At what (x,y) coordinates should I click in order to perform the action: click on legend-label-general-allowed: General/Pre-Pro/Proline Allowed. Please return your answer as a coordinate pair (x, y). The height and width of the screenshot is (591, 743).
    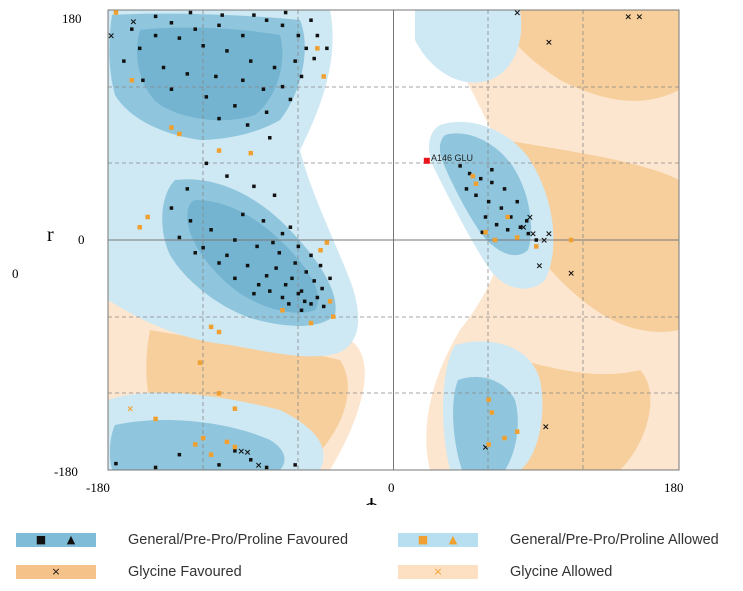
    Looking at the image, I should click on (614, 540).